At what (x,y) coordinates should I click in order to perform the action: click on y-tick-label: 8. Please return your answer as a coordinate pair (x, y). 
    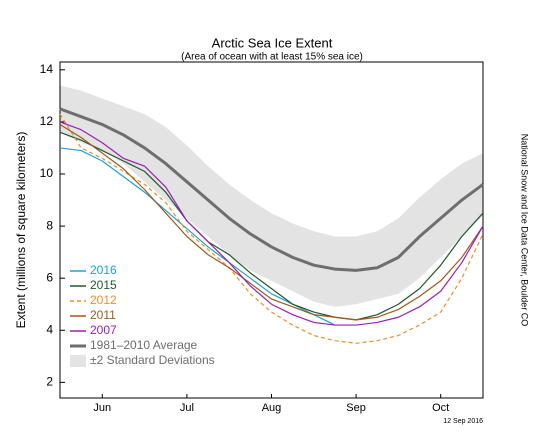
    Looking at the image, I should click on (49, 225).